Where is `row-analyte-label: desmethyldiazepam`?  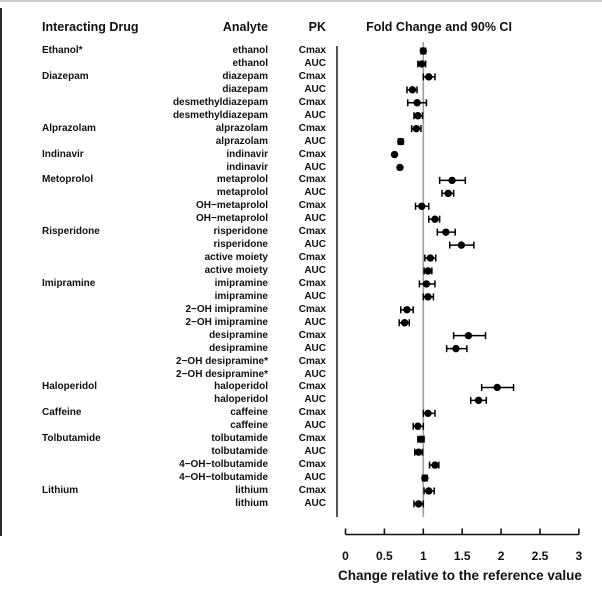 row-analyte-label: desmethyldiazepam is located at coordinates (220, 102).